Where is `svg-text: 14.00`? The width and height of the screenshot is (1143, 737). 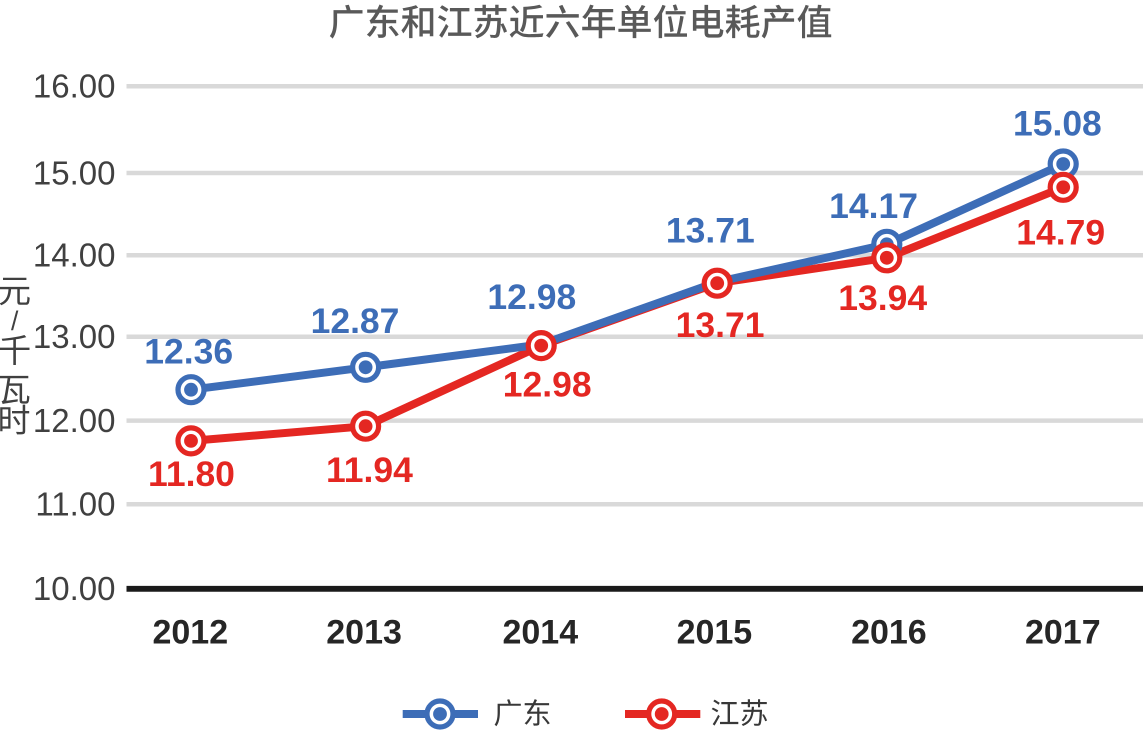
svg-text: 14.00 is located at coordinates (74, 255).